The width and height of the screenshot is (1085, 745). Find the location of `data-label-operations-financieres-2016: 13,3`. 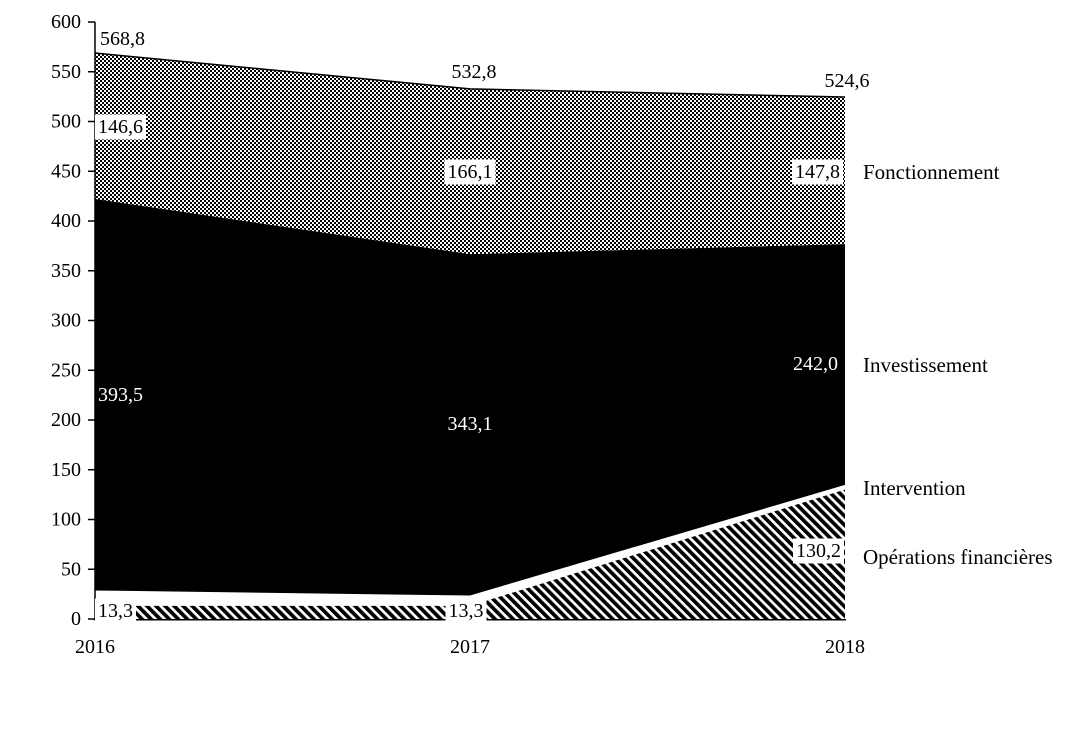

data-label-operations-financieres-2016: 13,3 is located at coordinates (115, 611).